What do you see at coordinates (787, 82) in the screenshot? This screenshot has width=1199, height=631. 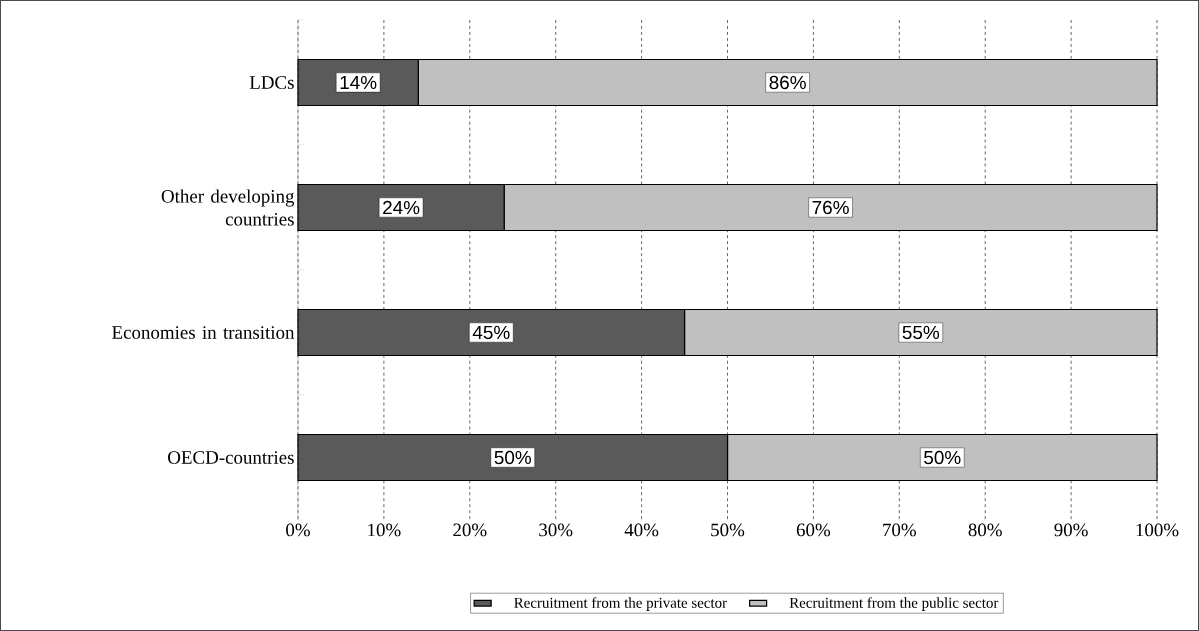 I see `data-label: 86%` at bounding box center [787, 82].